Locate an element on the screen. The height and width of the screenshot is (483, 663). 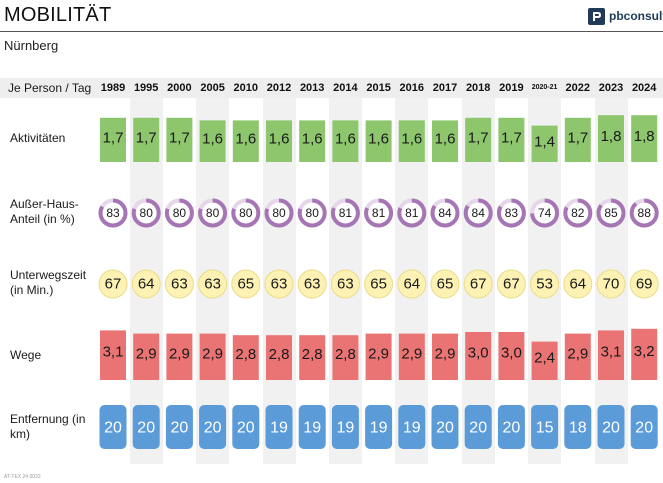
year-header: 2019 is located at coordinates (511, 88).